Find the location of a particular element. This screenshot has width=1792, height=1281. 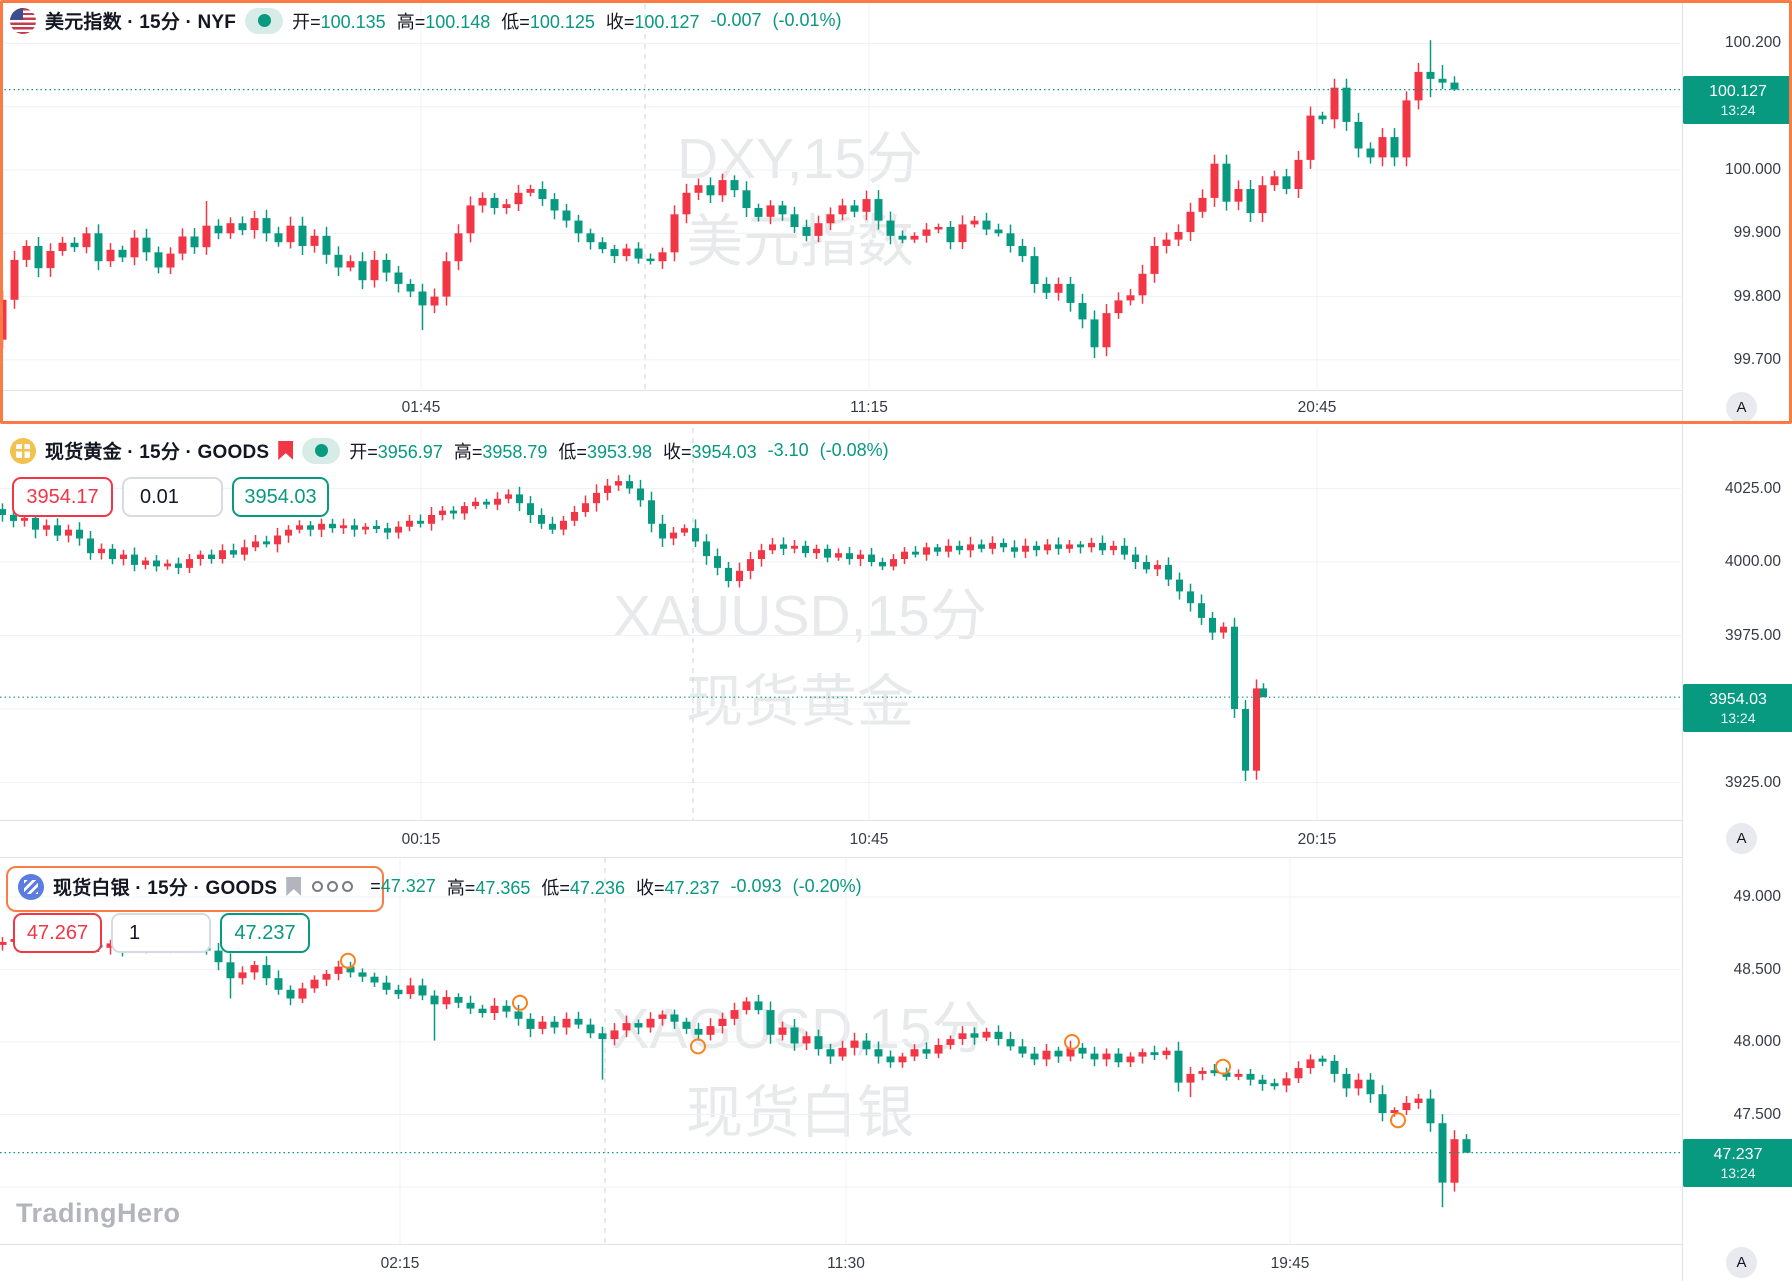

time-axis-label: 11:15 is located at coordinates (869, 407).